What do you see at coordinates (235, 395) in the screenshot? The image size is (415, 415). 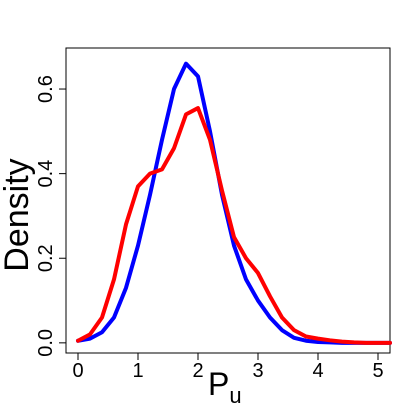 I see `x-axis-label-subscript: u` at bounding box center [235, 395].